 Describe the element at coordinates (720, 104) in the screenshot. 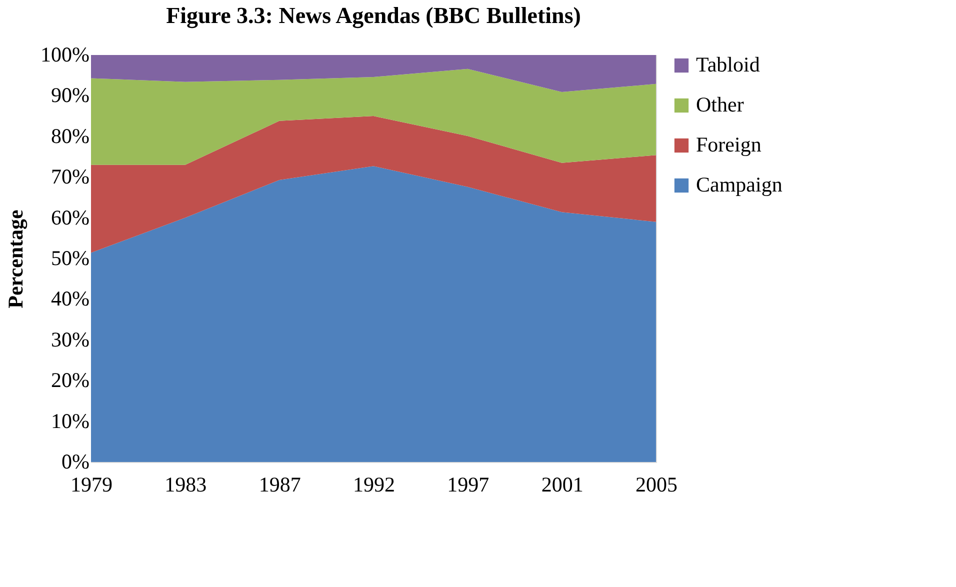

I see `legend-label: Other` at that location.